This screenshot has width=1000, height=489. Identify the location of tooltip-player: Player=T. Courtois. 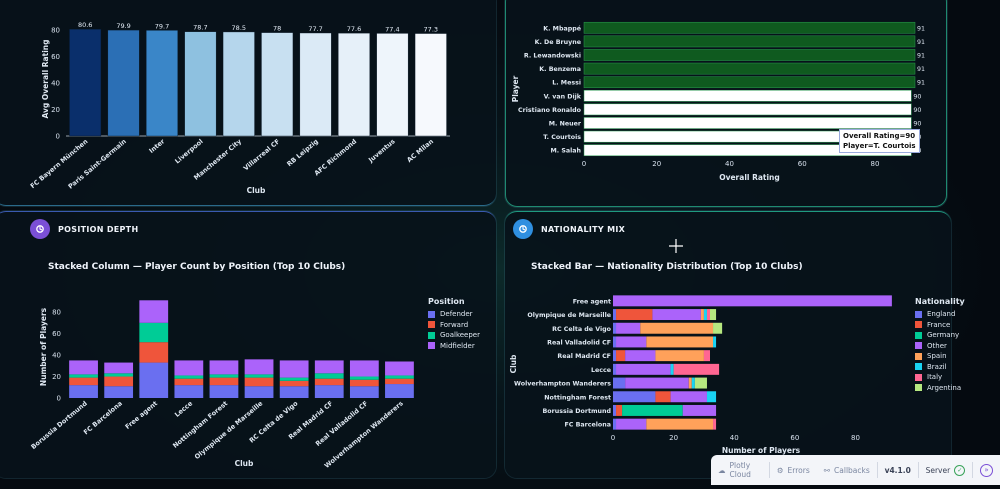
(879, 146).